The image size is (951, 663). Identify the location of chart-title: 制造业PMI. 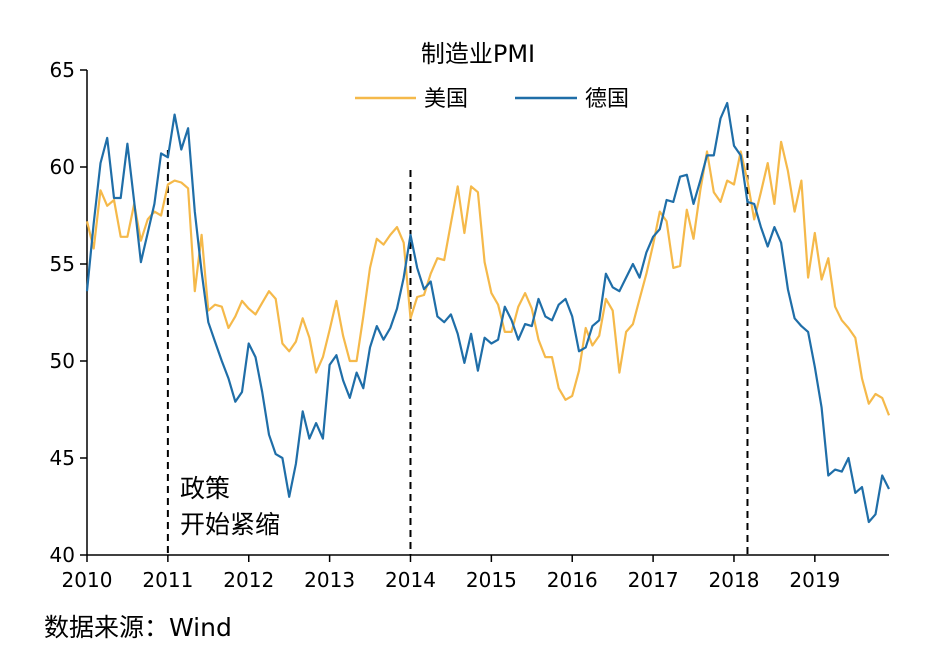
(478, 54).